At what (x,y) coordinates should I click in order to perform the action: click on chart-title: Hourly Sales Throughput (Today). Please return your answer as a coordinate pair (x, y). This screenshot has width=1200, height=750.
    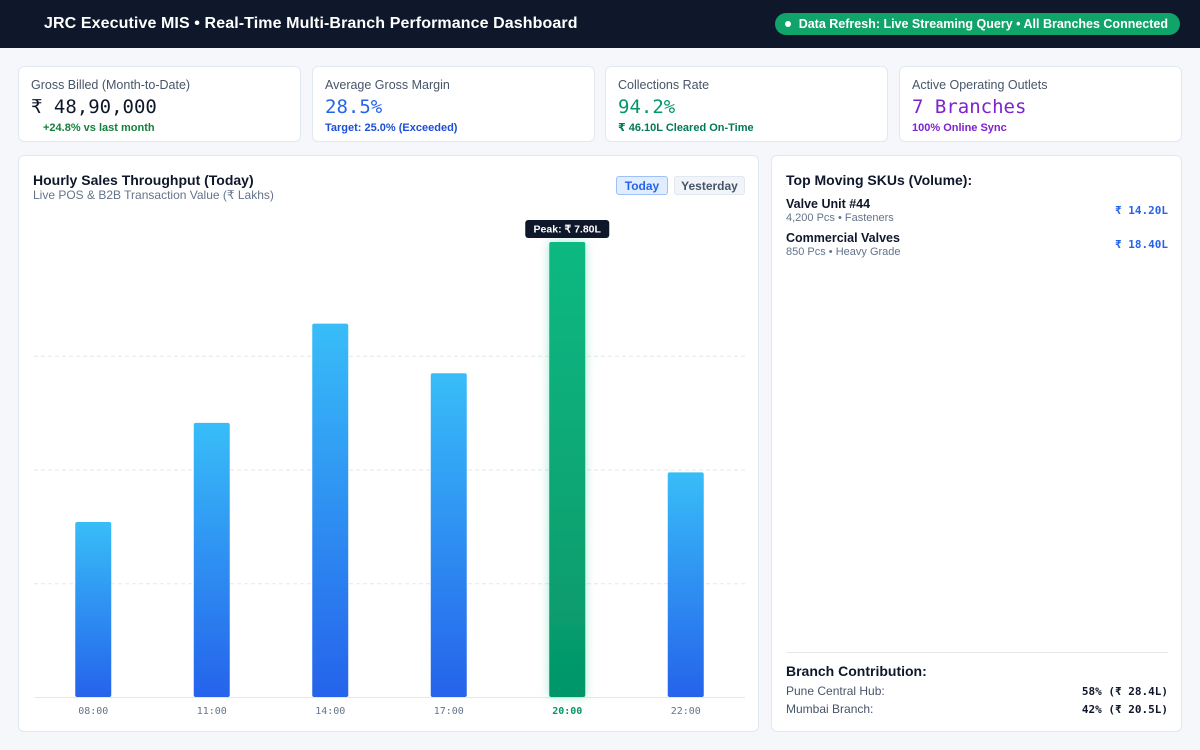
    Looking at the image, I should click on (143, 180).